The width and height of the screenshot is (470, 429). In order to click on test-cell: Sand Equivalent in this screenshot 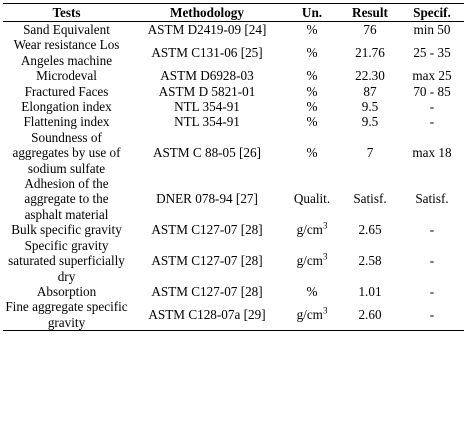, I will do `click(66, 29)`.